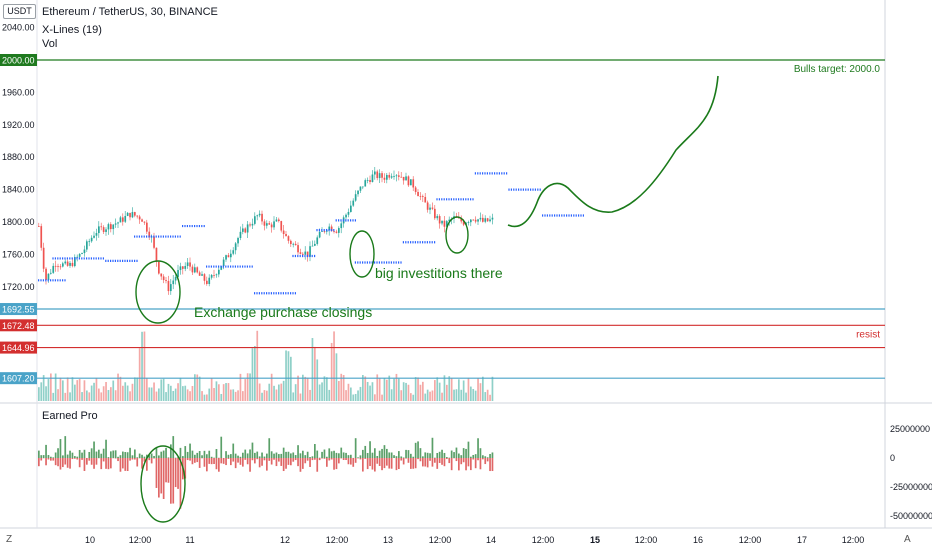  I want to click on symbol-legend: Ethereum / TetherUS, 30, BINANCE, so click(130, 12).